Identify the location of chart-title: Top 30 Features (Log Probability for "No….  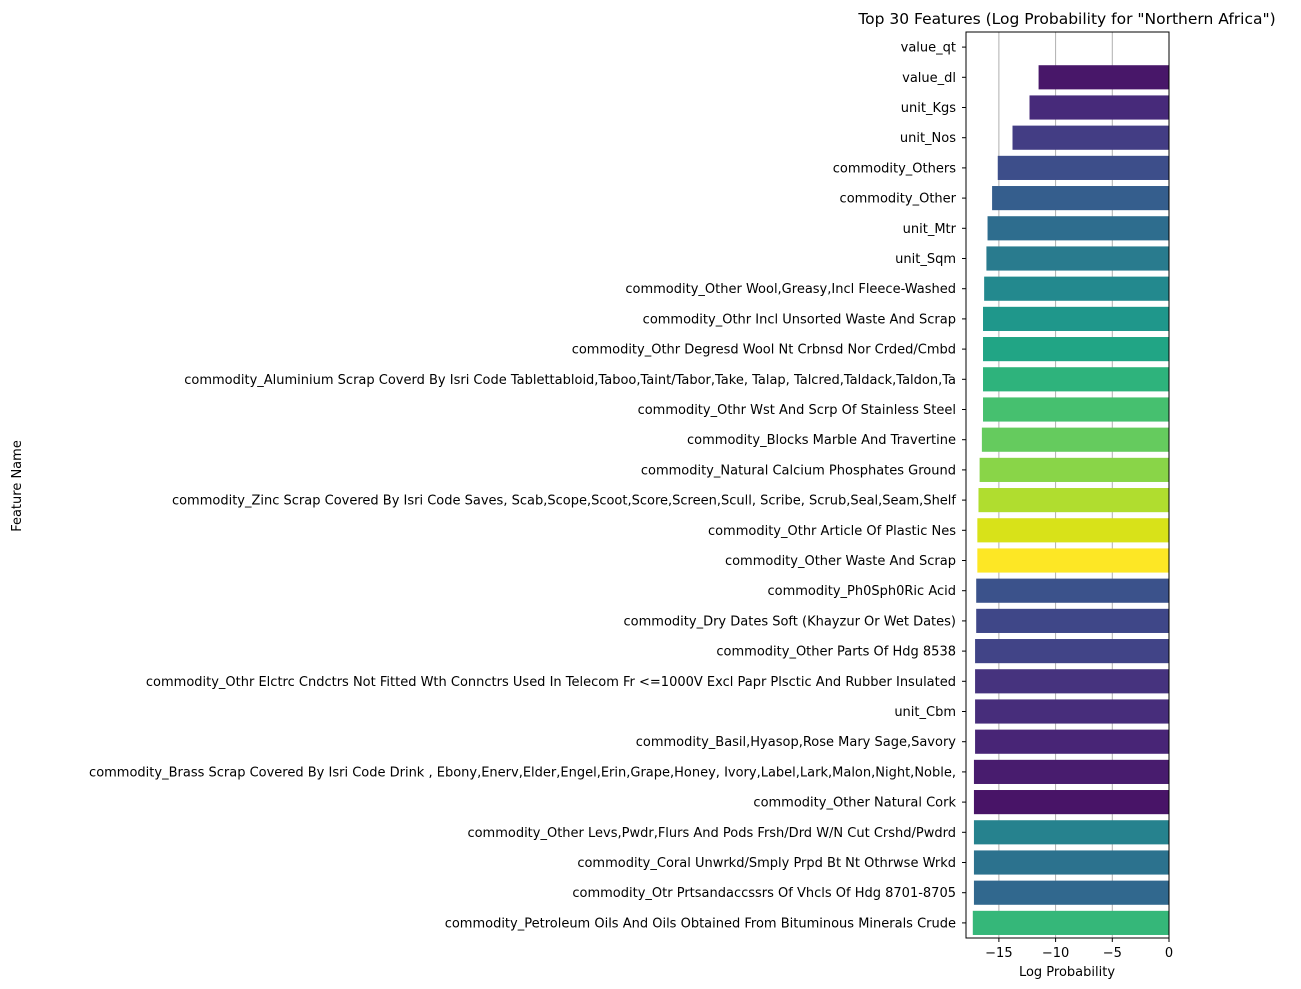
(1066, 19).